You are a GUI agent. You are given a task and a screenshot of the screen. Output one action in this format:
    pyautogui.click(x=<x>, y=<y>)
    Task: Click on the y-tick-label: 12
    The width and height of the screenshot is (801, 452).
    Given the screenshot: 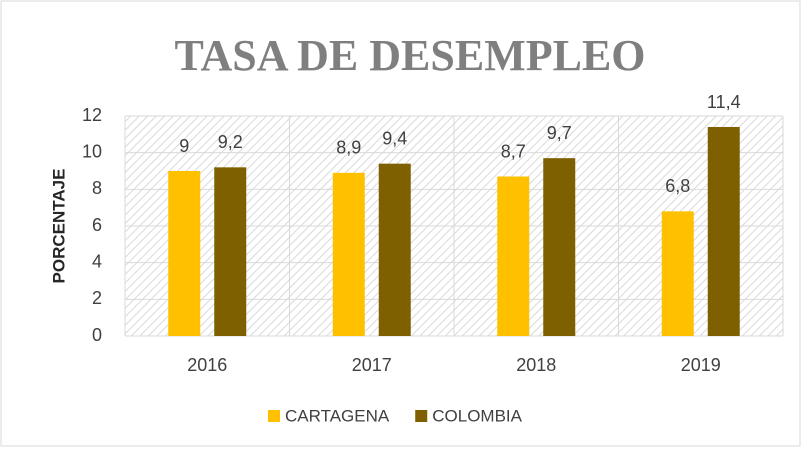 What is the action you would take?
    pyautogui.click(x=92, y=115)
    